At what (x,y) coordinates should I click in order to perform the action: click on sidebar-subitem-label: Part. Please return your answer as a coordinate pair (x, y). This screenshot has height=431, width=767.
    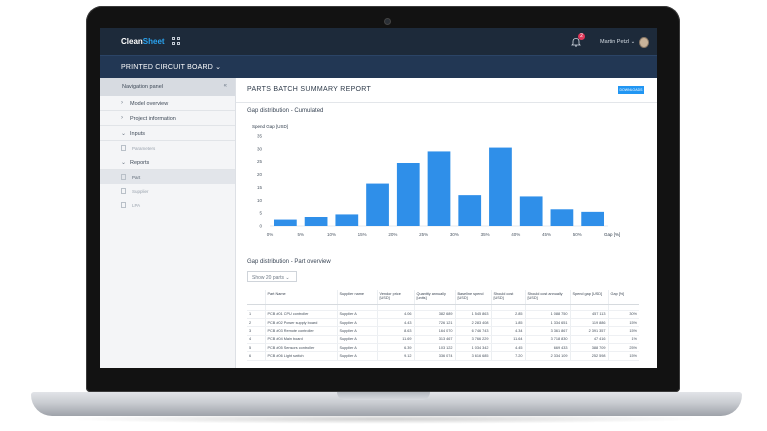
    Looking at the image, I should click on (136, 177).